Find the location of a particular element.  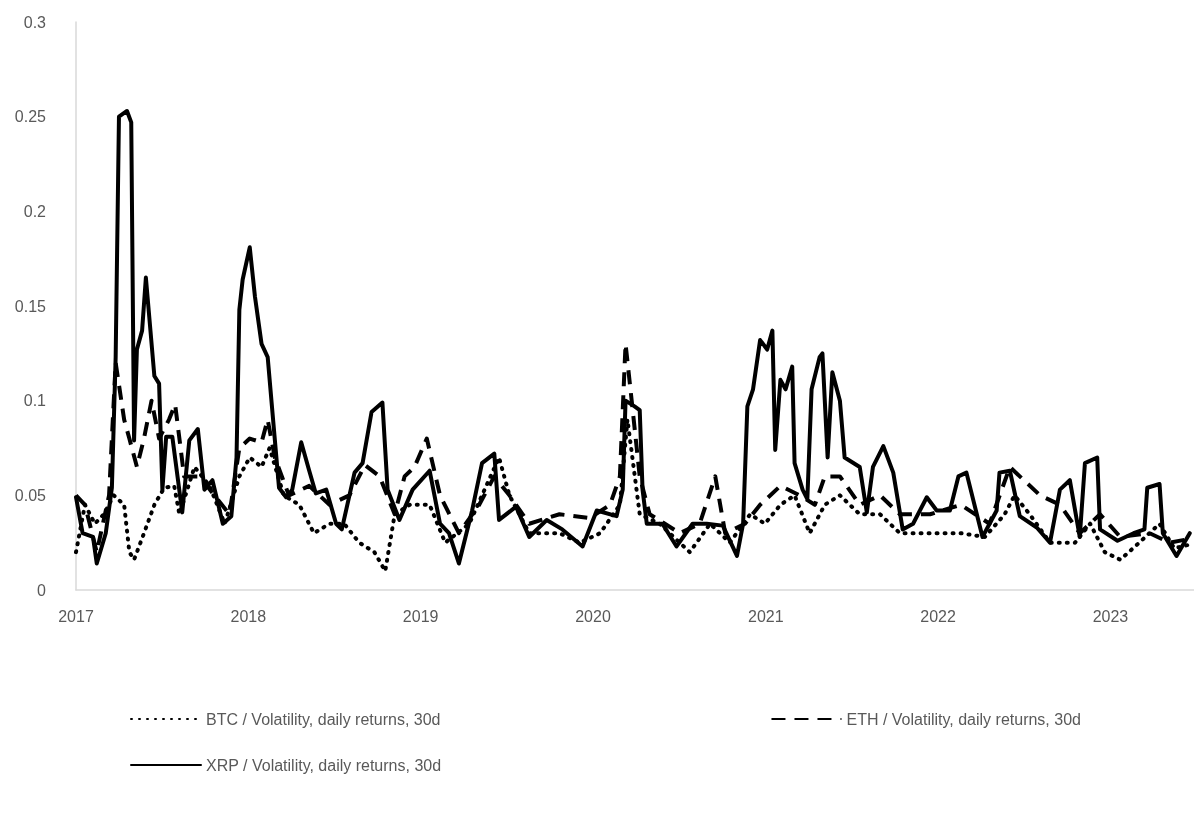

y-tick-label: 0.05 is located at coordinates (30, 495).